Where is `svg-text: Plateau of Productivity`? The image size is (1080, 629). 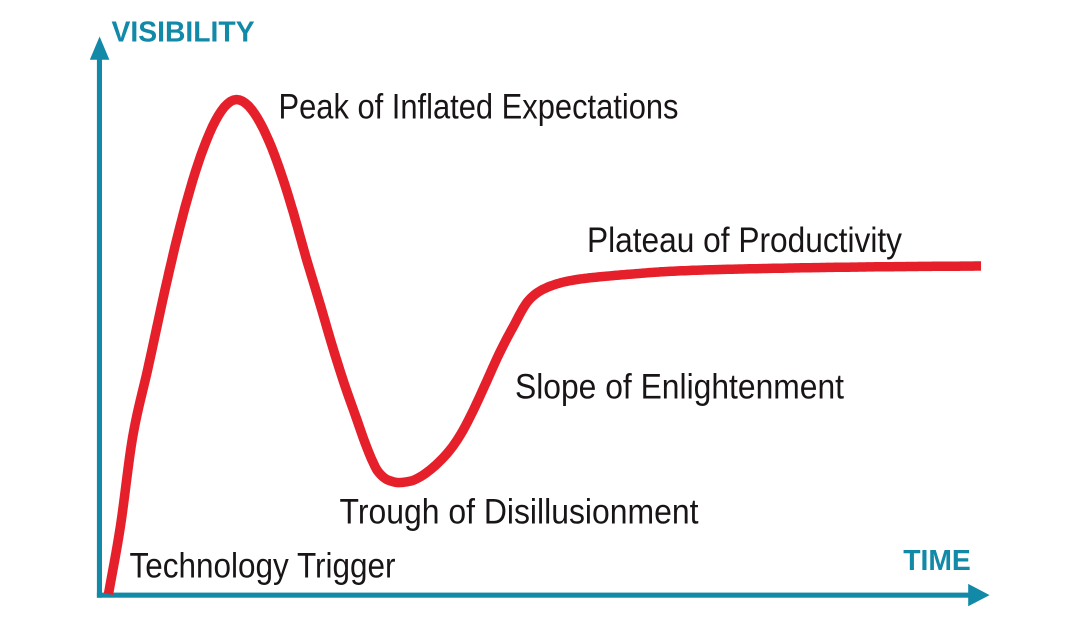 svg-text: Plateau of Productivity is located at coordinates (744, 240).